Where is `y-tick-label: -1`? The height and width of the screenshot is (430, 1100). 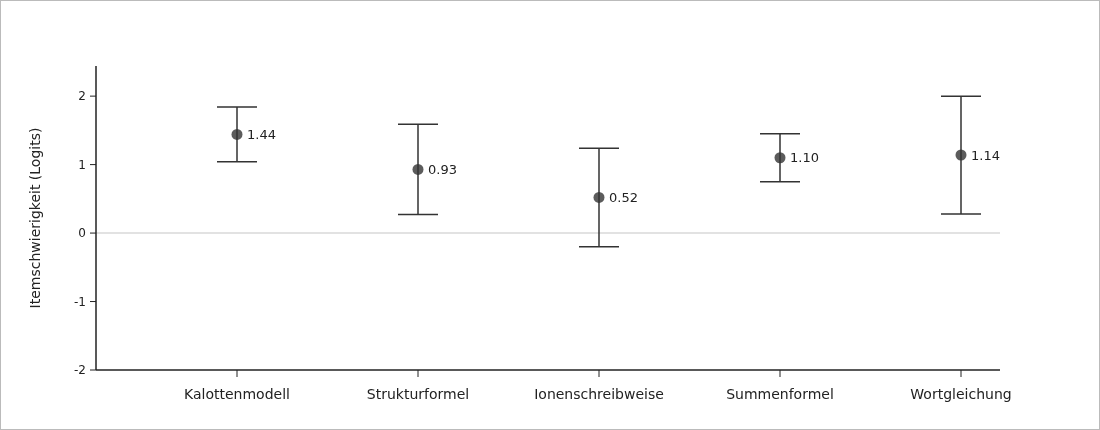
y-tick-label: -1 is located at coordinates (80, 301).